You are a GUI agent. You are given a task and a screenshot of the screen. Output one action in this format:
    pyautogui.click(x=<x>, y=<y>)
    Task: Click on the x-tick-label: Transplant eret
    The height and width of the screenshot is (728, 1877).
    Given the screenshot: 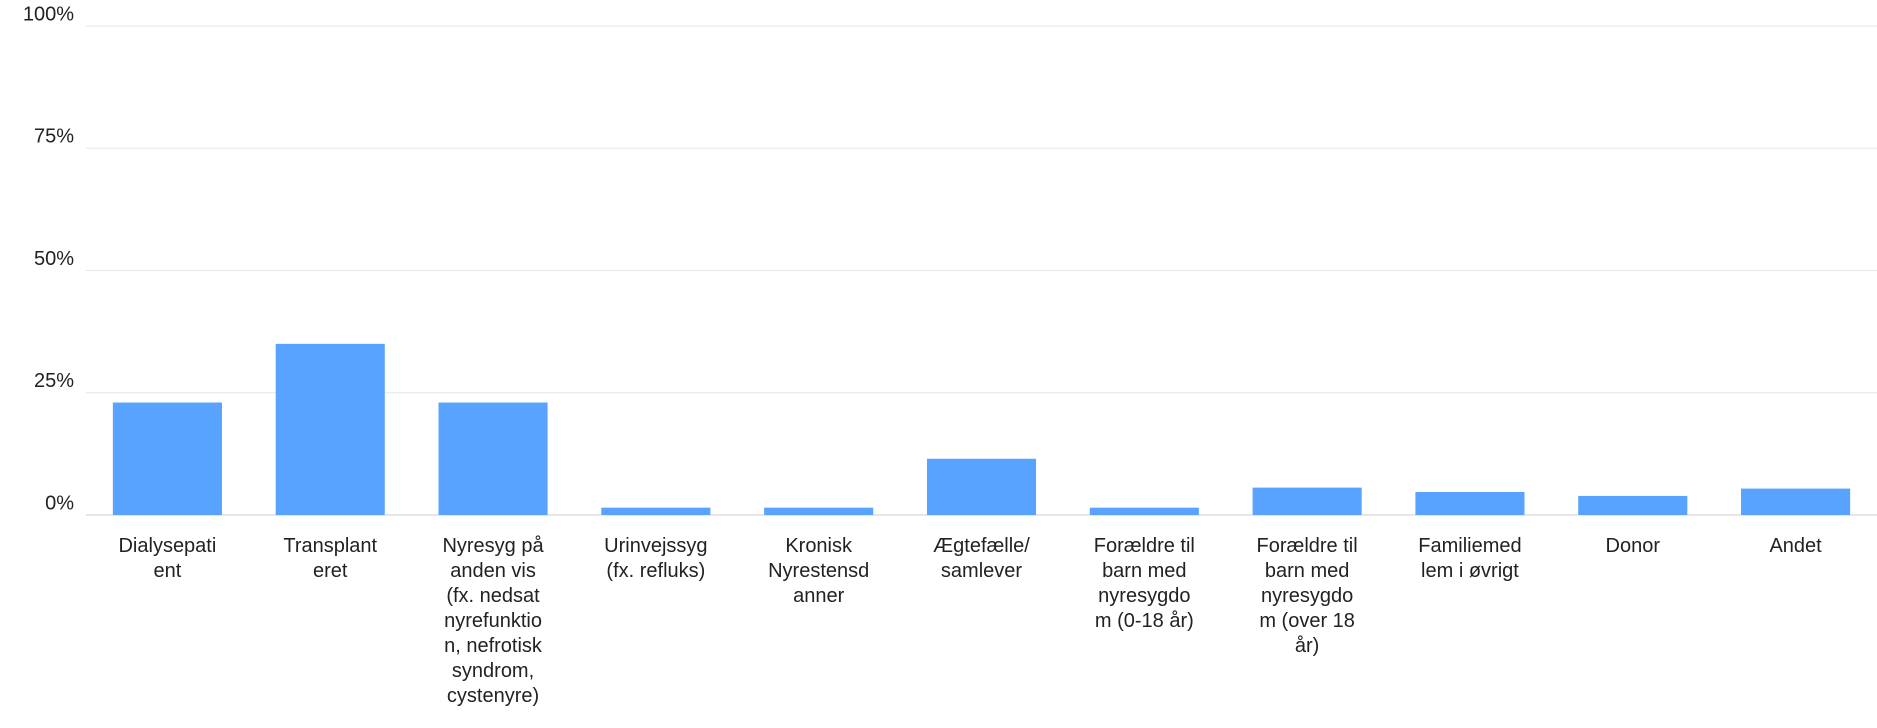 What is the action you would take?
    pyautogui.click(x=330, y=558)
    